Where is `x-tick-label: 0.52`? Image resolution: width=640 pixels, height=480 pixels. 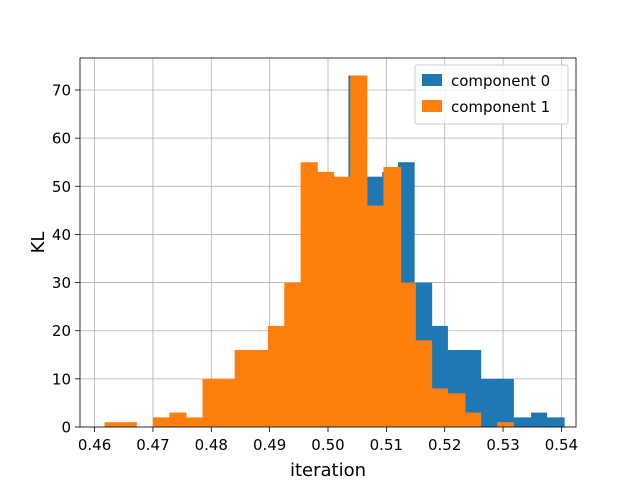
x-tick-label: 0.52 is located at coordinates (444, 445).